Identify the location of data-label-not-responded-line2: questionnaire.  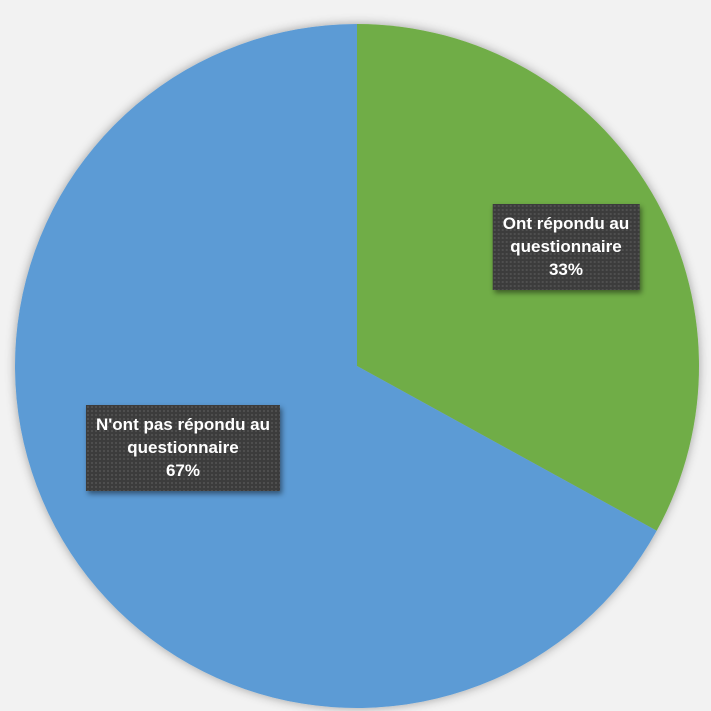
(183, 447).